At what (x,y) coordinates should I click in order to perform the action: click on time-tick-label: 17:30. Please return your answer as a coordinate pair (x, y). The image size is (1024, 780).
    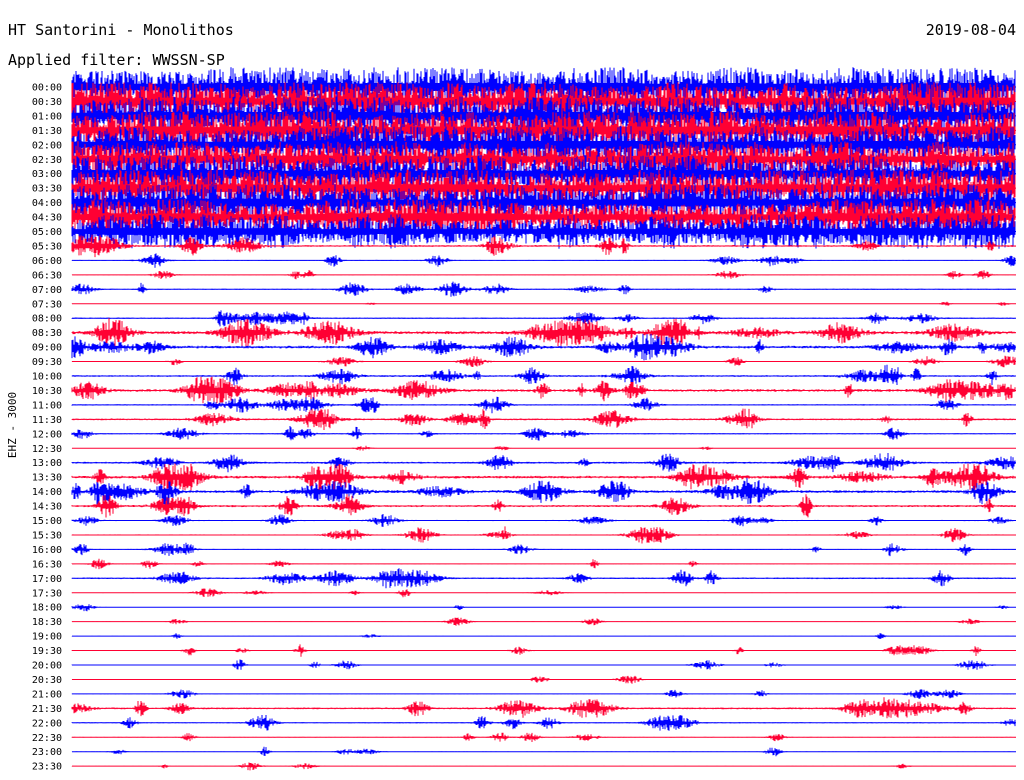
    Looking at the image, I should click on (47, 593).